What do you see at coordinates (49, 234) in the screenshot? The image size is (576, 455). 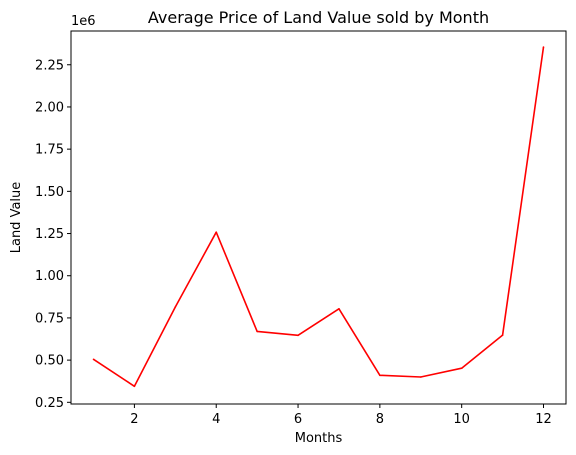 I see `y-tick-label: 1.25` at bounding box center [49, 234].